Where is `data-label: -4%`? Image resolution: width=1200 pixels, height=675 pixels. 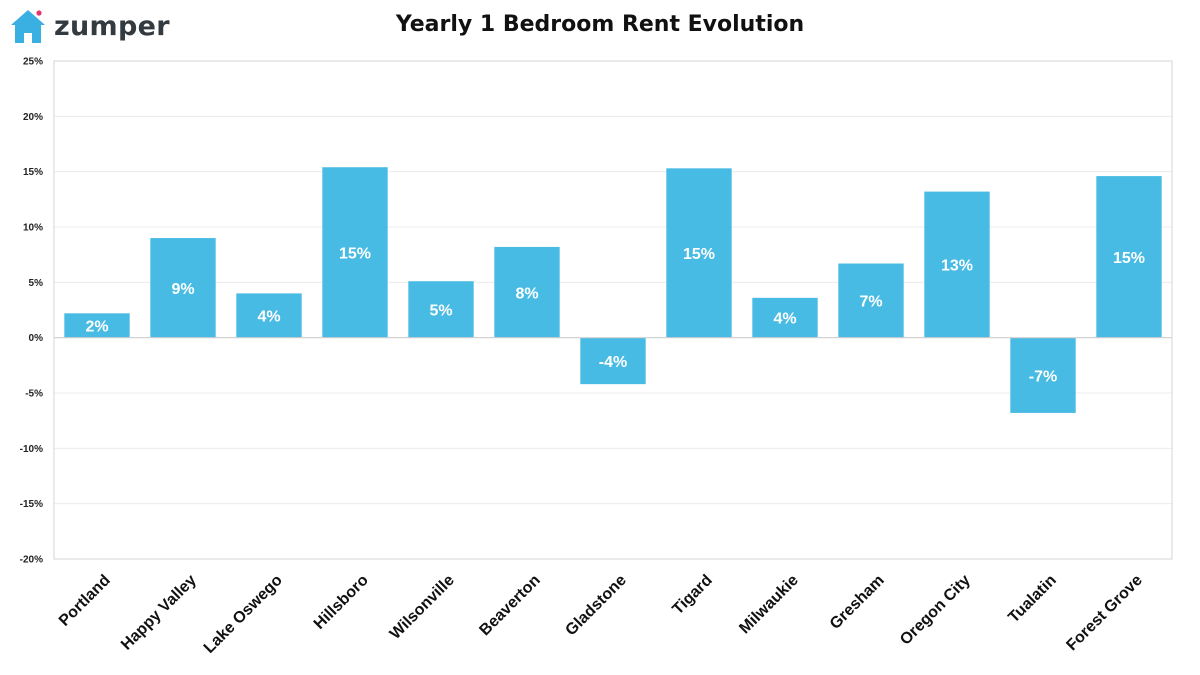 data-label: -4% is located at coordinates (613, 362).